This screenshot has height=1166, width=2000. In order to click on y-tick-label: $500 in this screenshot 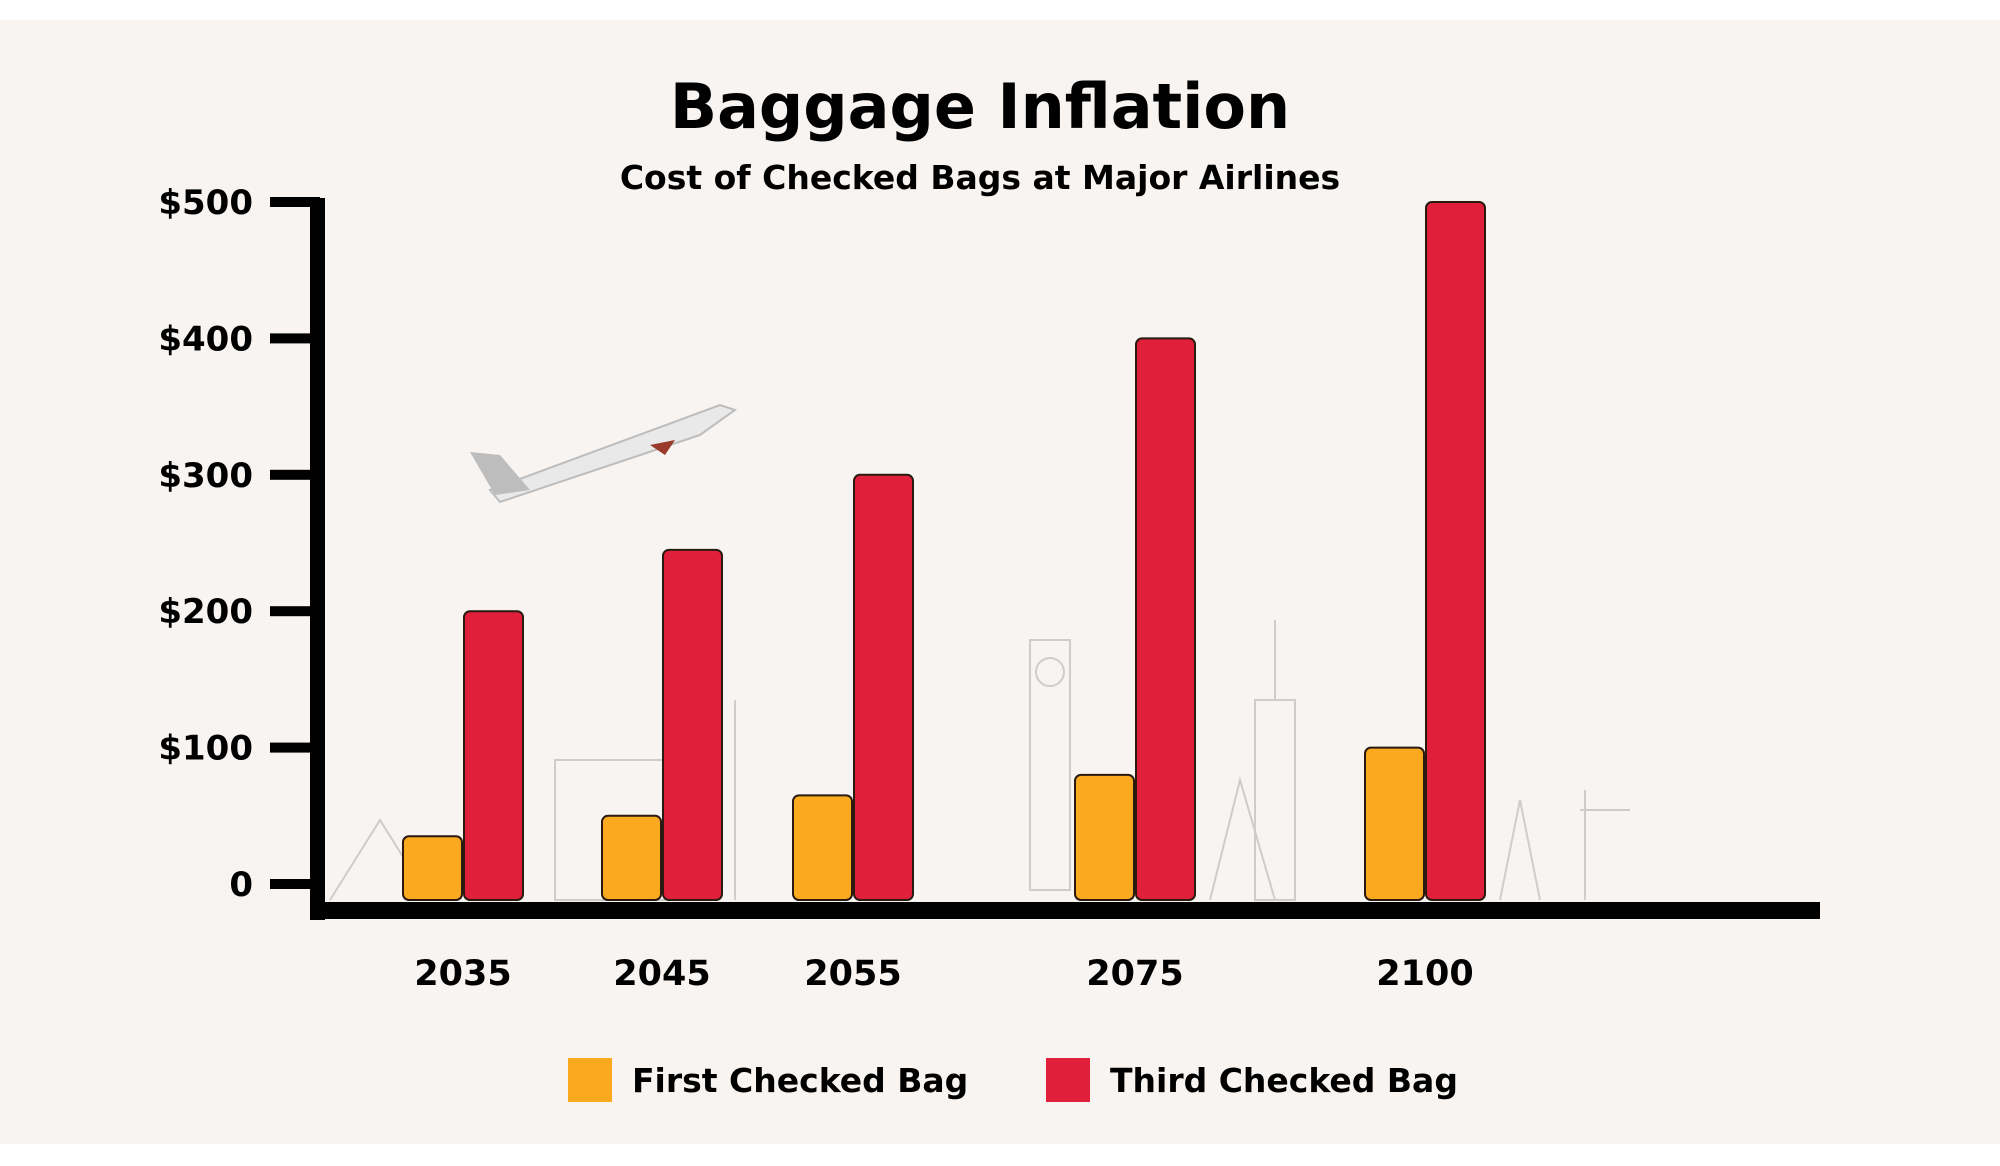, I will do `click(205, 203)`.